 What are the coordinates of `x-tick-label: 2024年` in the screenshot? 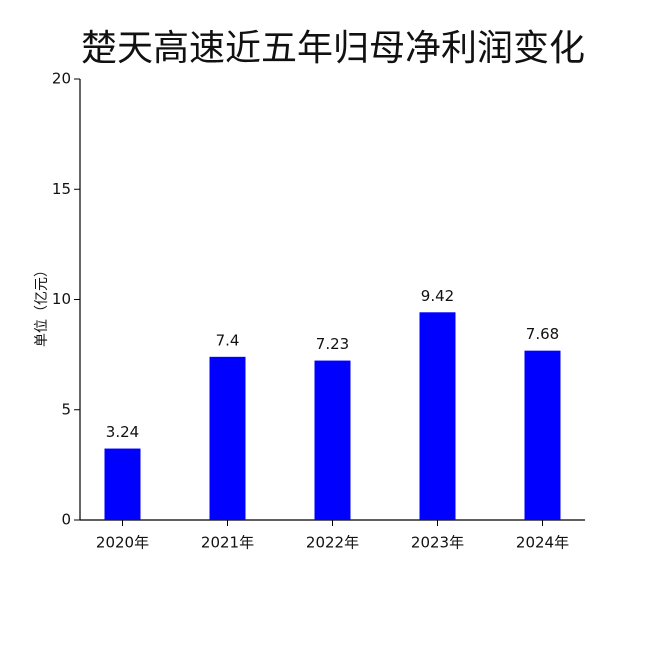 It's located at (542, 543).